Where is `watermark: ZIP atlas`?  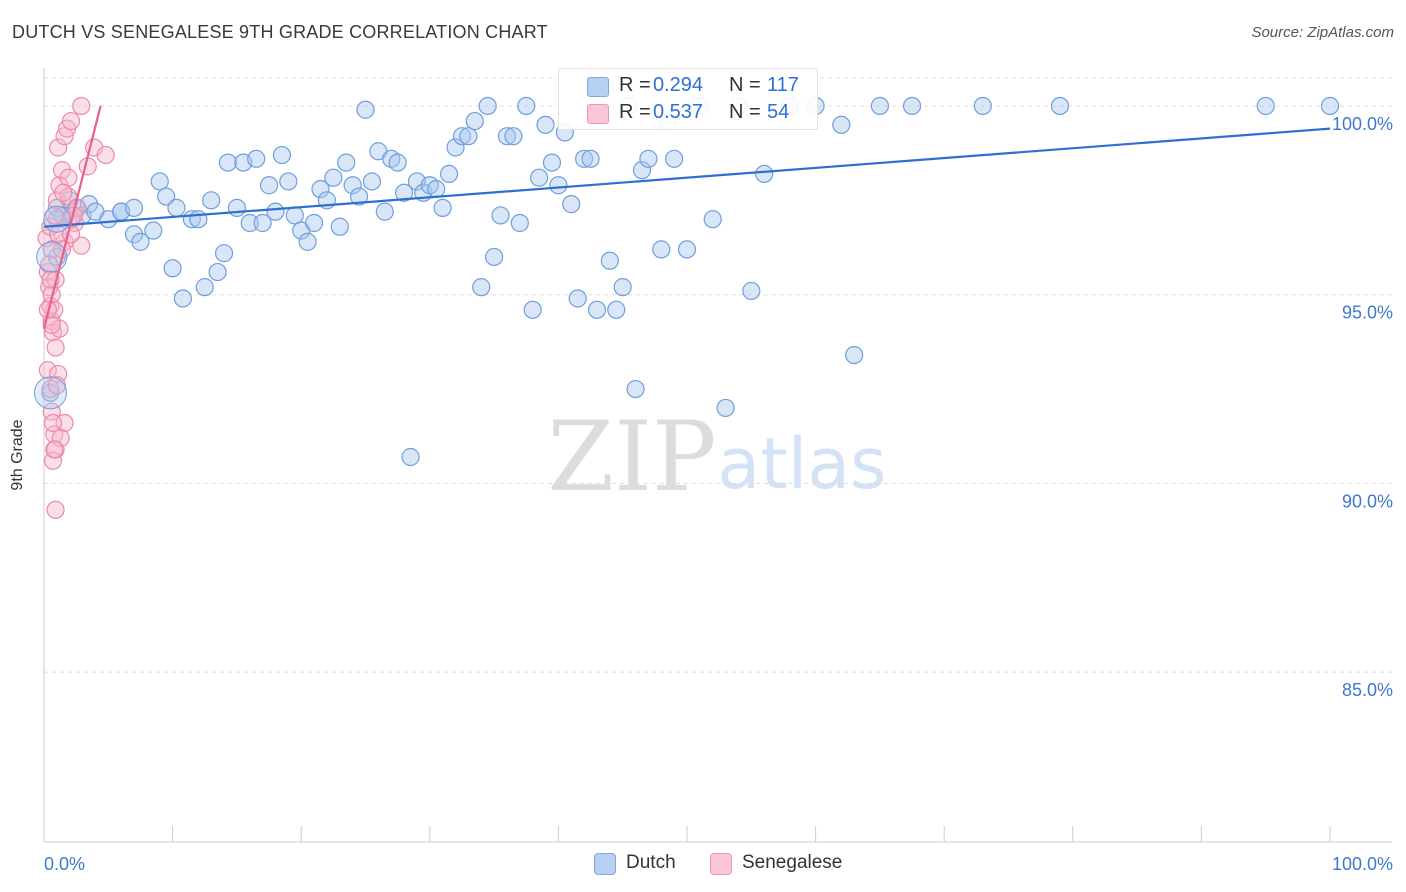
watermark: ZIP atlas is located at coordinates (716, 457).